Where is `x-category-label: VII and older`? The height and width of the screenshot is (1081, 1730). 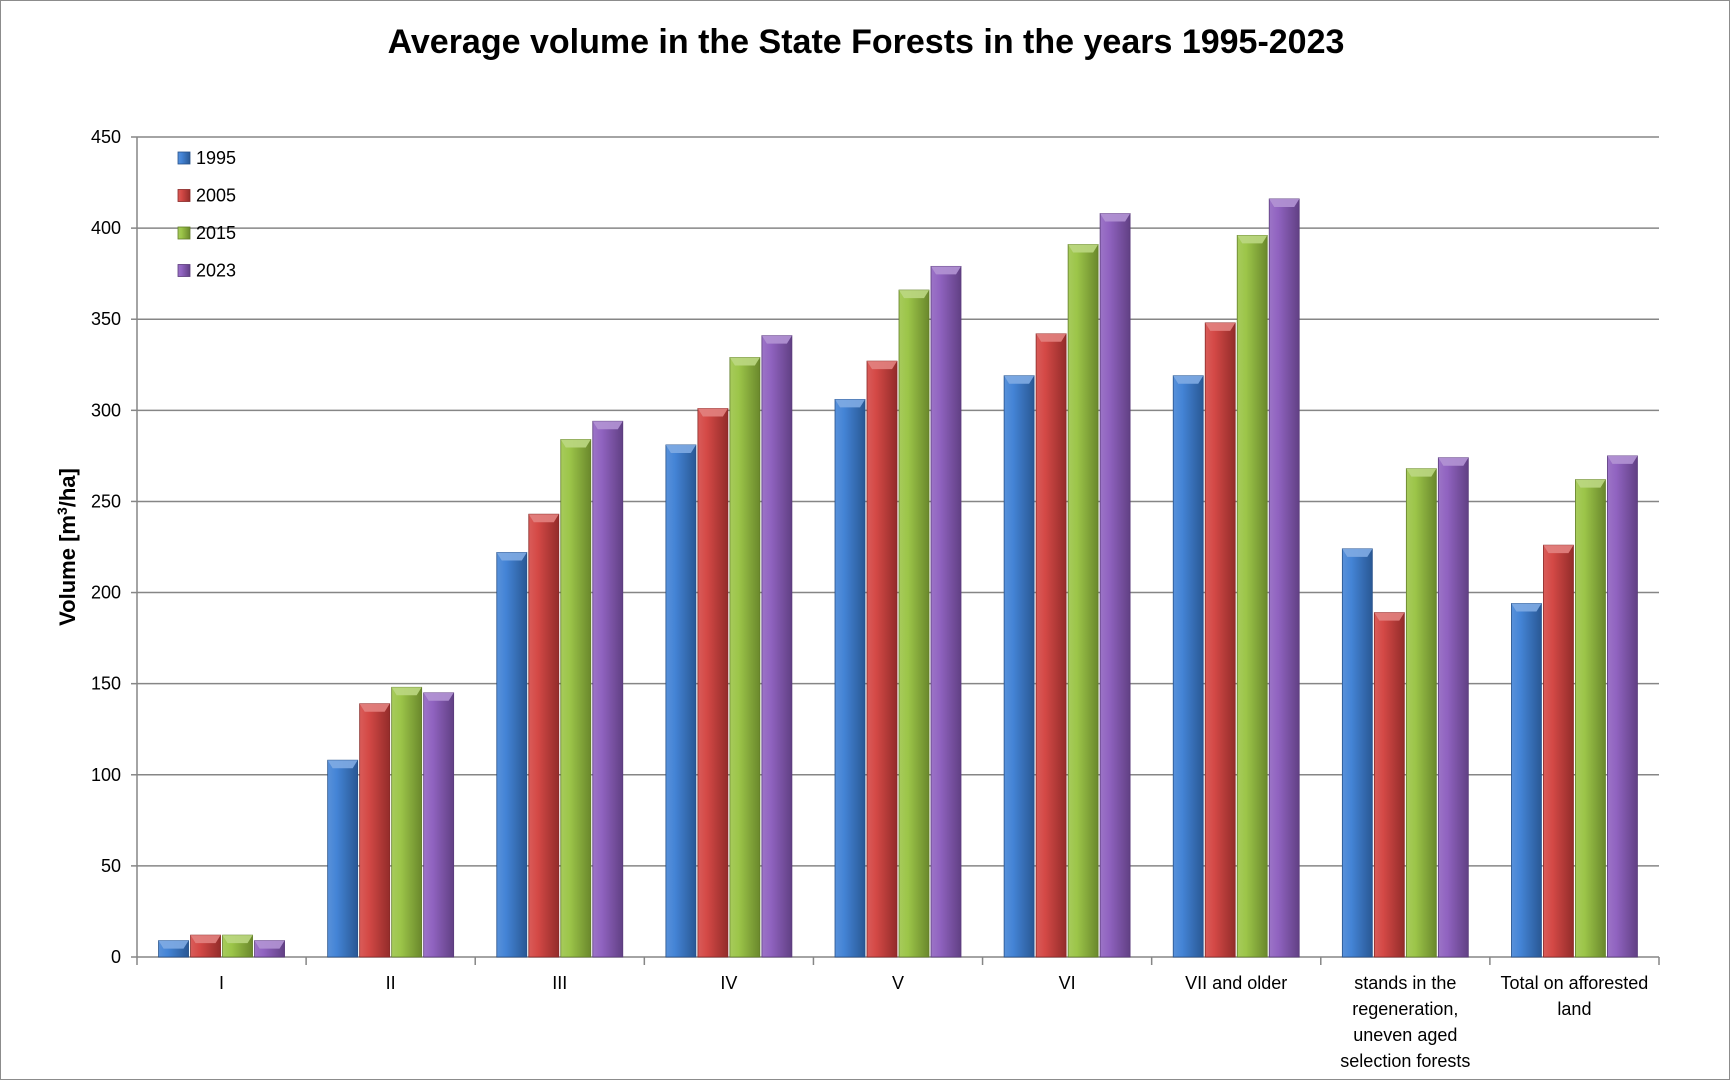
x-category-label: VII and older is located at coordinates (1236, 983).